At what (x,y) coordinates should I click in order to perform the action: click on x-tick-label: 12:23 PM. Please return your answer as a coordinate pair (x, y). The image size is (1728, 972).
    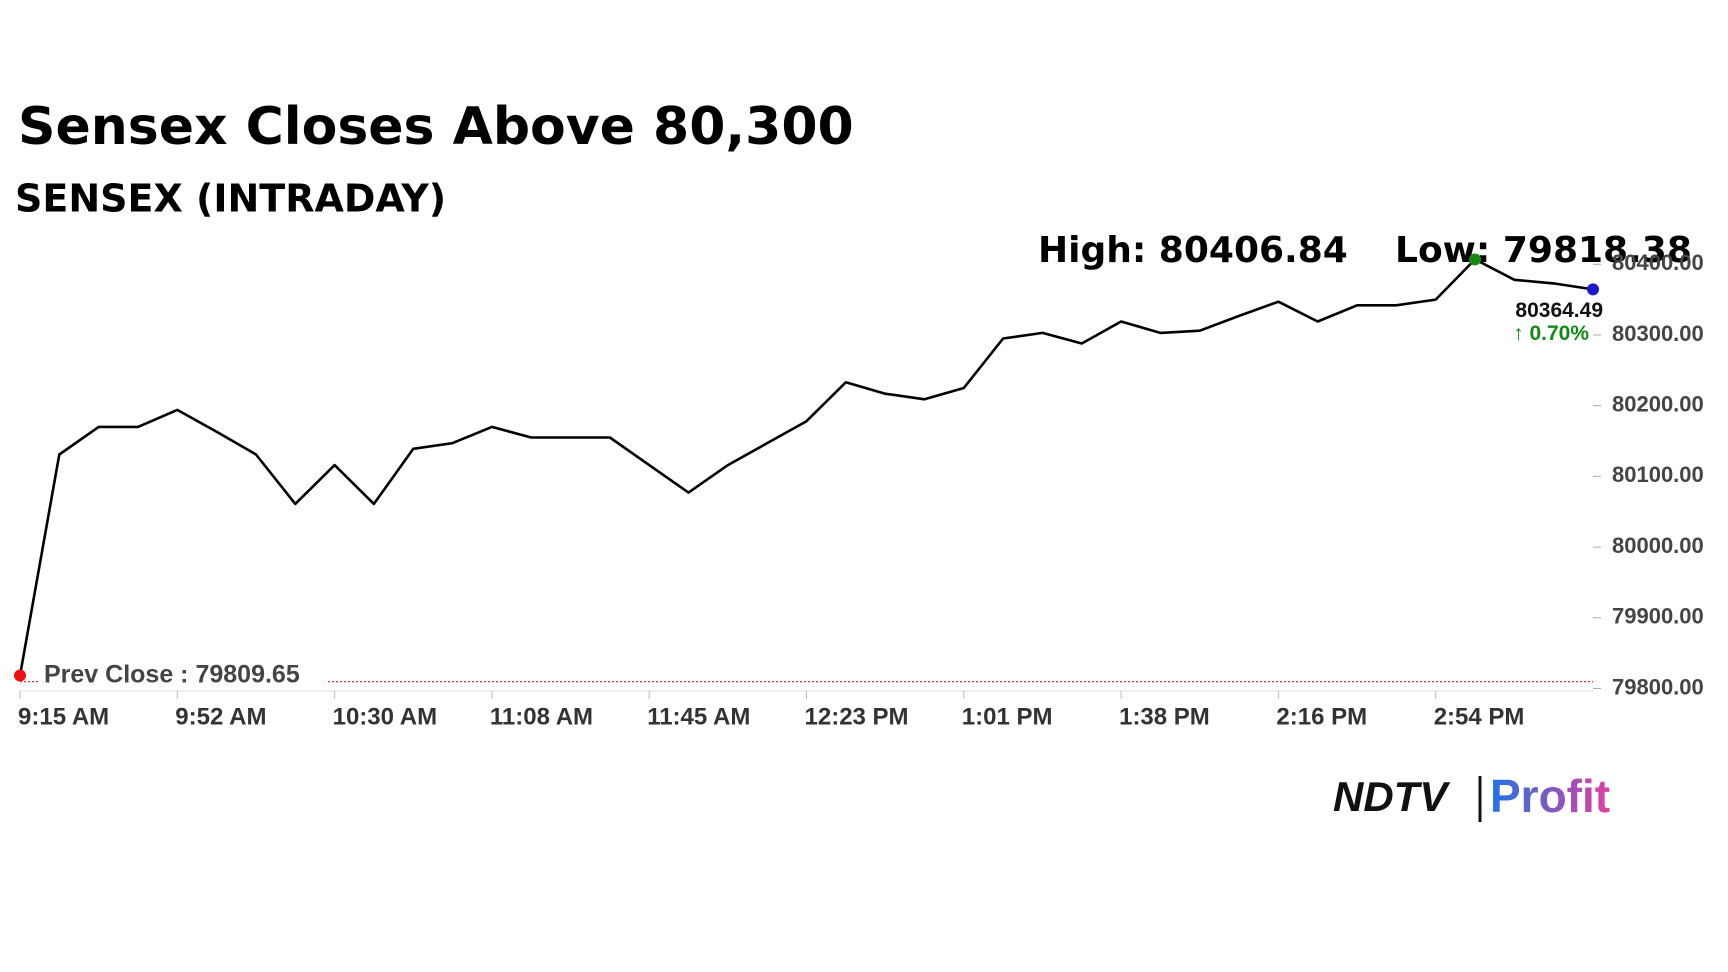
    Looking at the image, I should click on (857, 716).